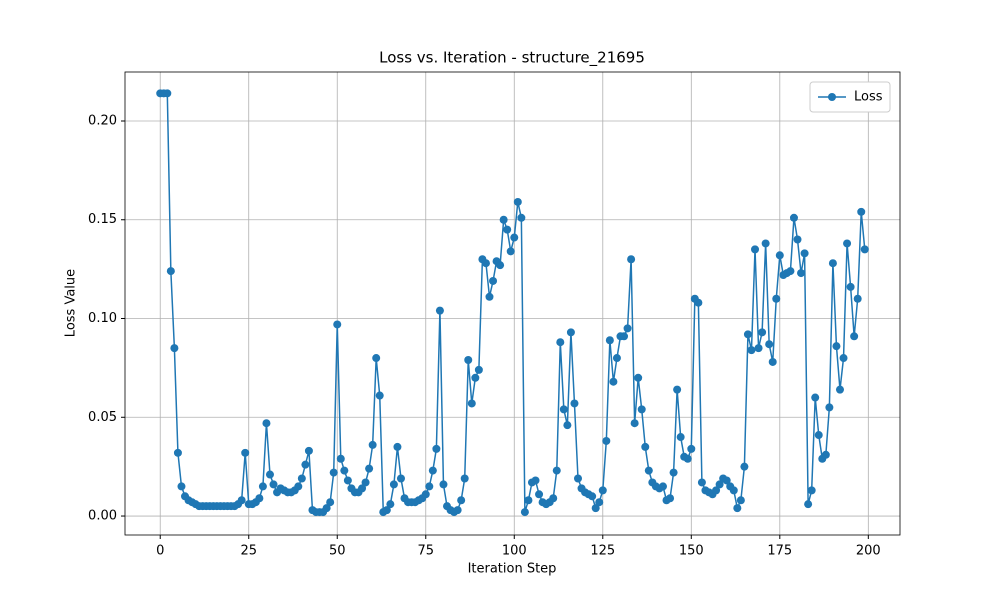 The height and width of the screenshot is (600, 1000). What do you see at coordinates (102, 417) in the screenshot?
I see `y-tick-label: 0.05` at bounding box center [102, 417].